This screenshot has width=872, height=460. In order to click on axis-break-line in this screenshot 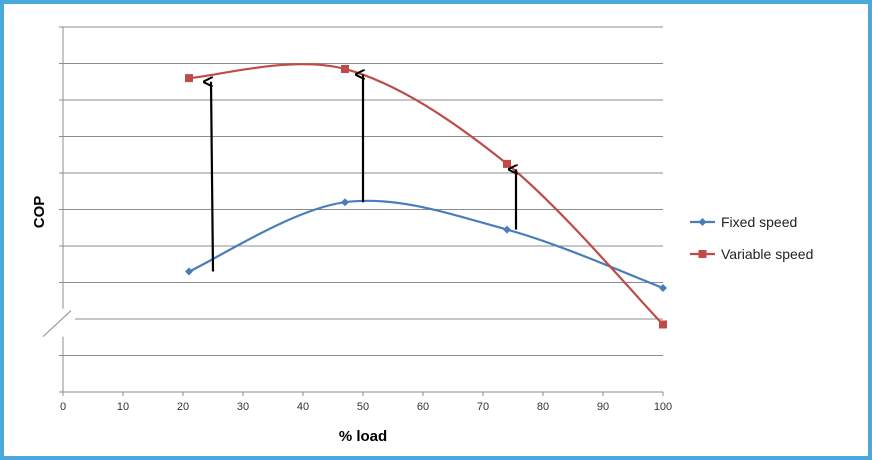, I will do `click(57, 324)`.